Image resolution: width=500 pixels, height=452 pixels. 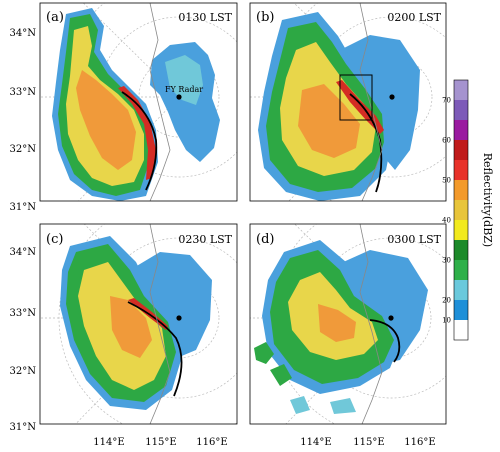 What do you see at coordinates (205, 17) in the screenshot?
I see `panel-a-time: 0130 LST` at bounding box center [205, 17].